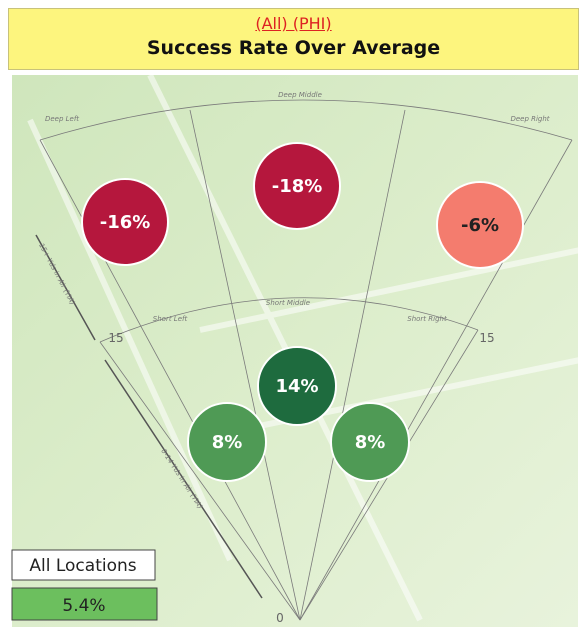  What do you see at coordinates (529, 119) in the screenshot?
I see `zone-label: Deep Right` at bounding box center [529, 119].